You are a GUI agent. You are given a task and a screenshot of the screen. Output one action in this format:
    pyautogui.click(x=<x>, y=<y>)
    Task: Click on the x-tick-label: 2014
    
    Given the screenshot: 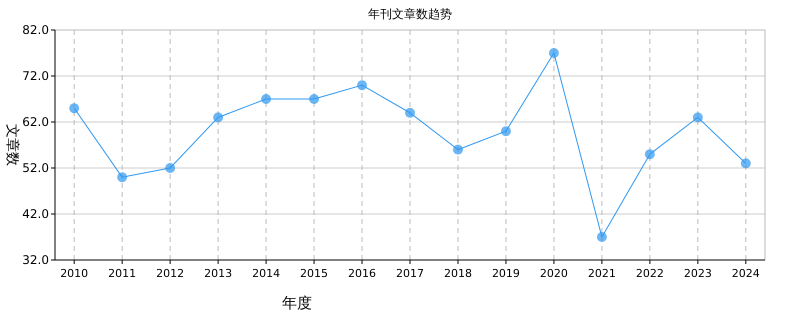 What is the action you would take?
    pyautogui.click(x=266, y=273)
    